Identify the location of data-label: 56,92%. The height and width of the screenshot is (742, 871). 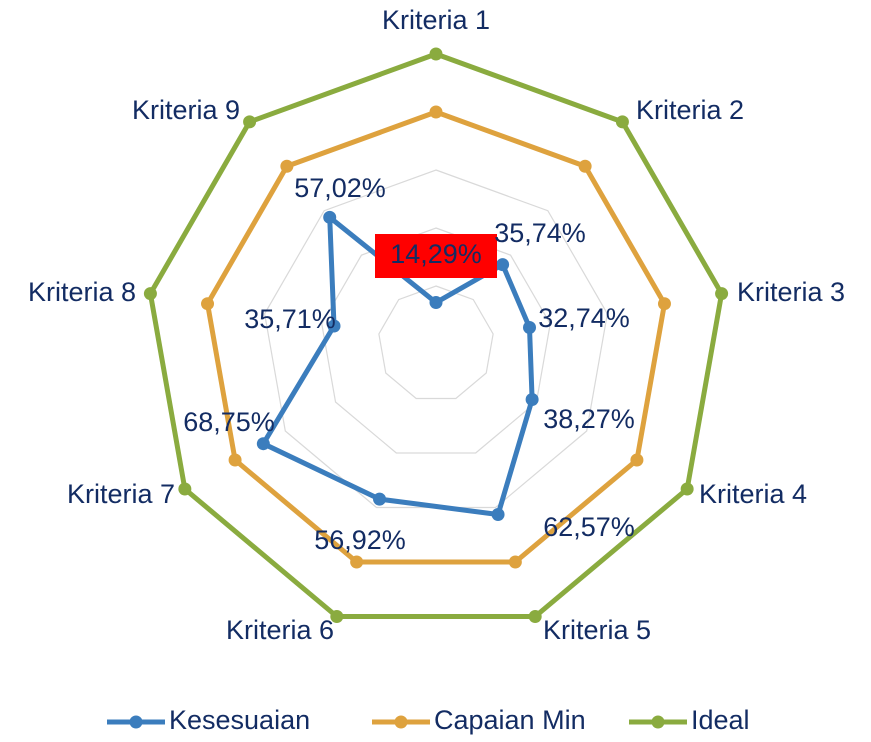
(360, 540).